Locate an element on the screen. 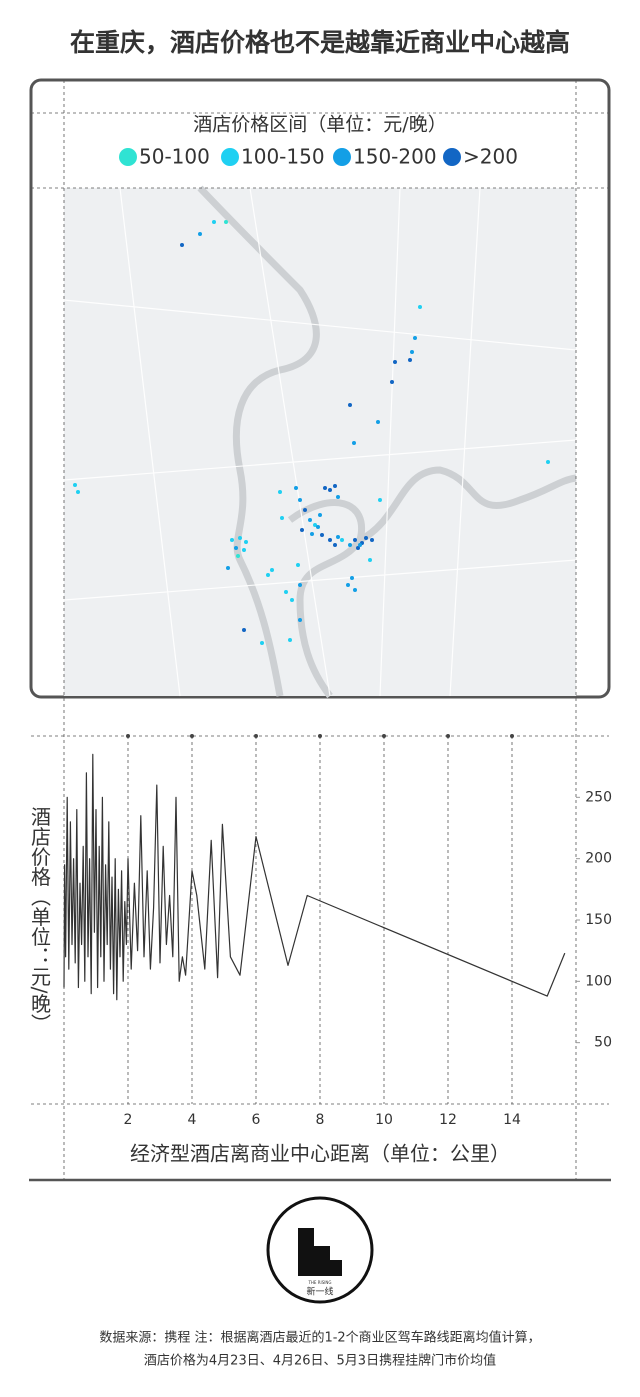  legend-label: 100-150 is located at coordinates (283, 157).